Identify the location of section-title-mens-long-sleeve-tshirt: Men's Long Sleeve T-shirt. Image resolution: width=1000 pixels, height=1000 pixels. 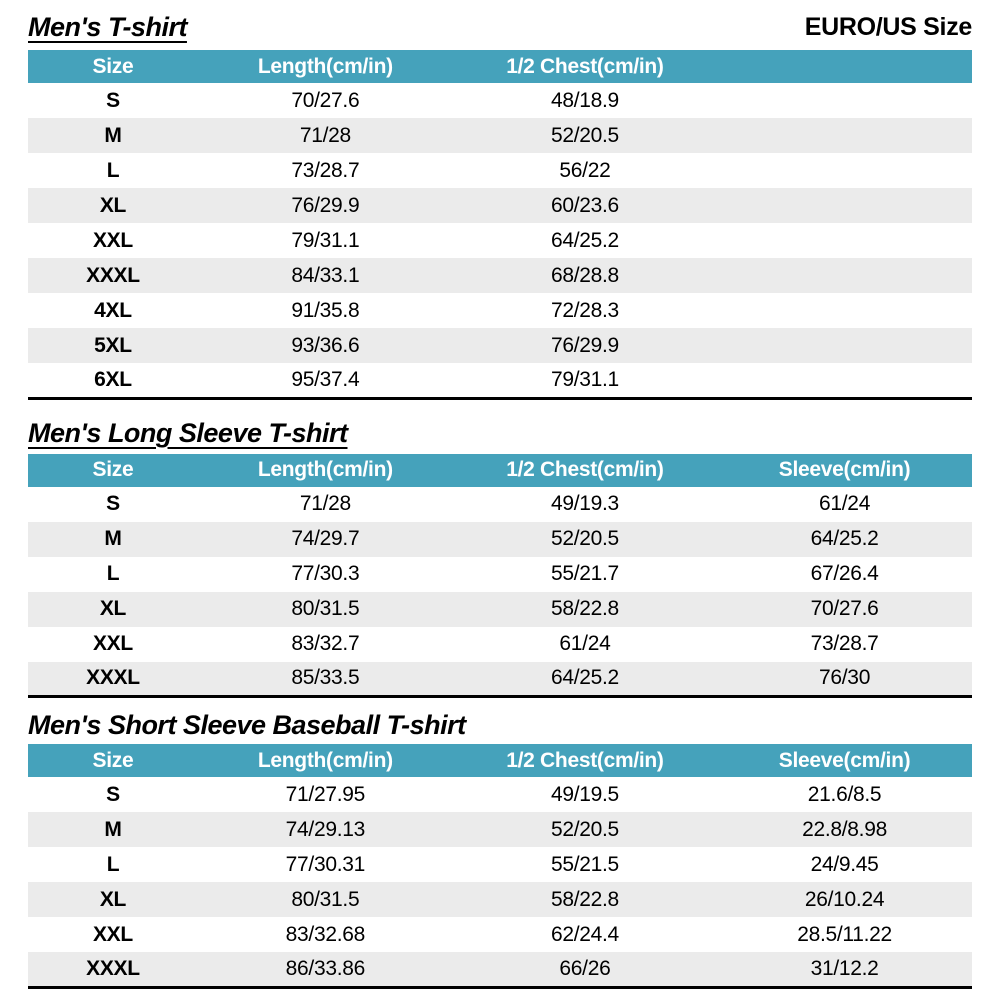
(188, 432).